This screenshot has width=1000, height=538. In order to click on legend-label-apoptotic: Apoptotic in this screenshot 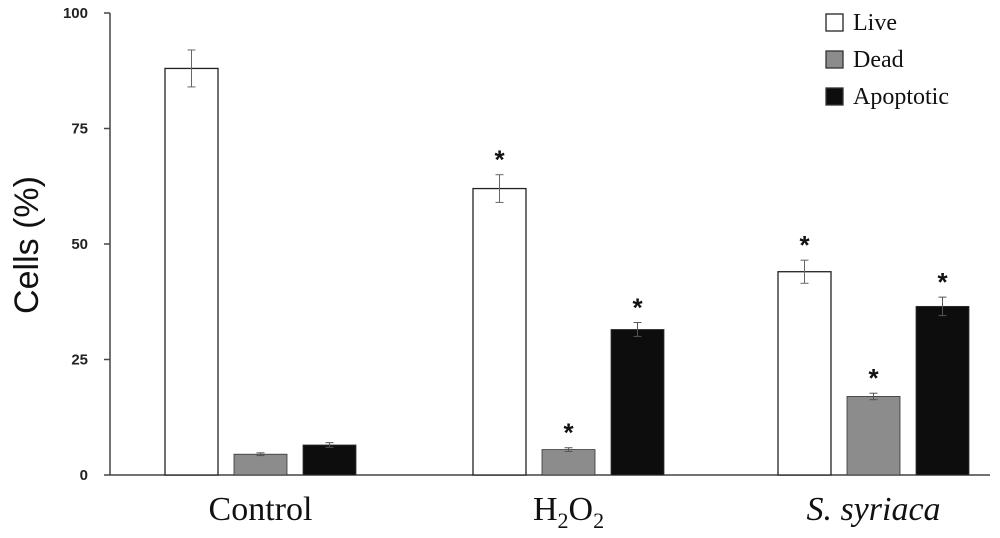, I will do `click(901, 97)`.